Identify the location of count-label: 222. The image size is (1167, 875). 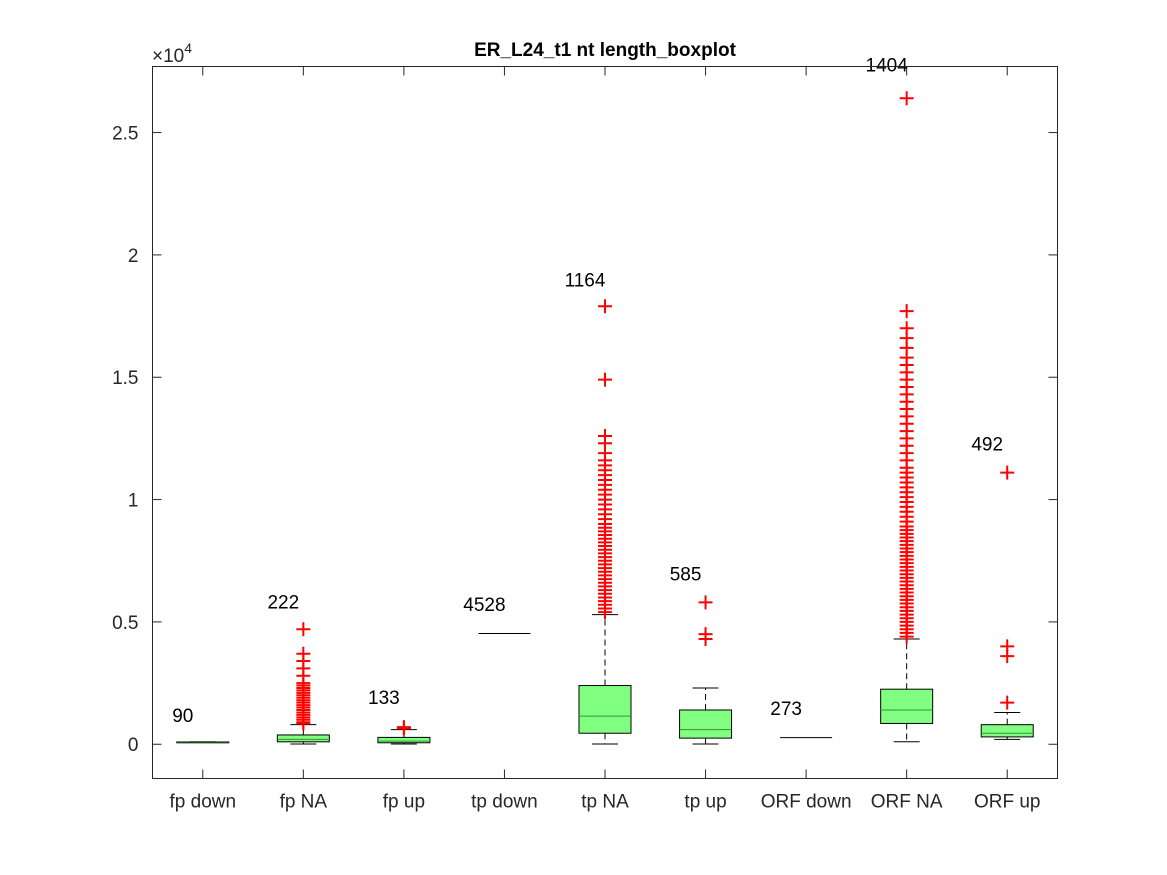
(283, 602).